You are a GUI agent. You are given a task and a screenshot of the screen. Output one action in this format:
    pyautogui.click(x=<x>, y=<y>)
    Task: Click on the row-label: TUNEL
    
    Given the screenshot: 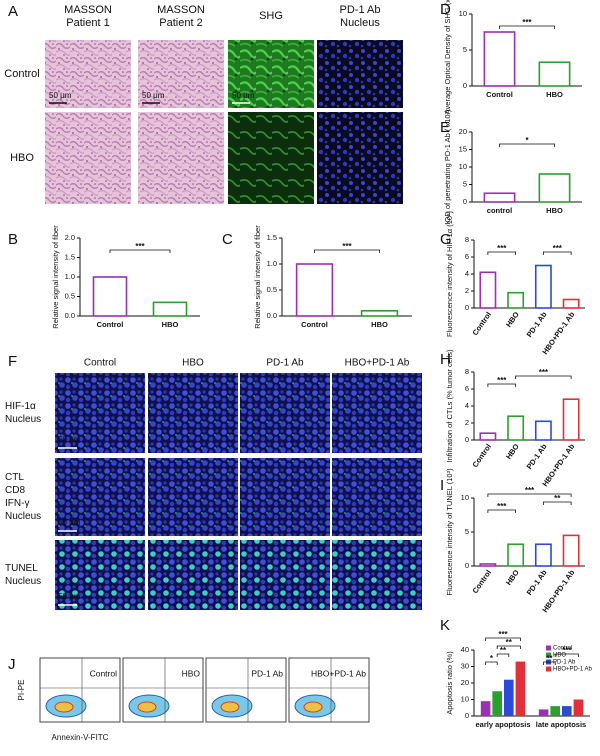 What is the action you would take?
    pyautogui.click(x=21, y=568)
    